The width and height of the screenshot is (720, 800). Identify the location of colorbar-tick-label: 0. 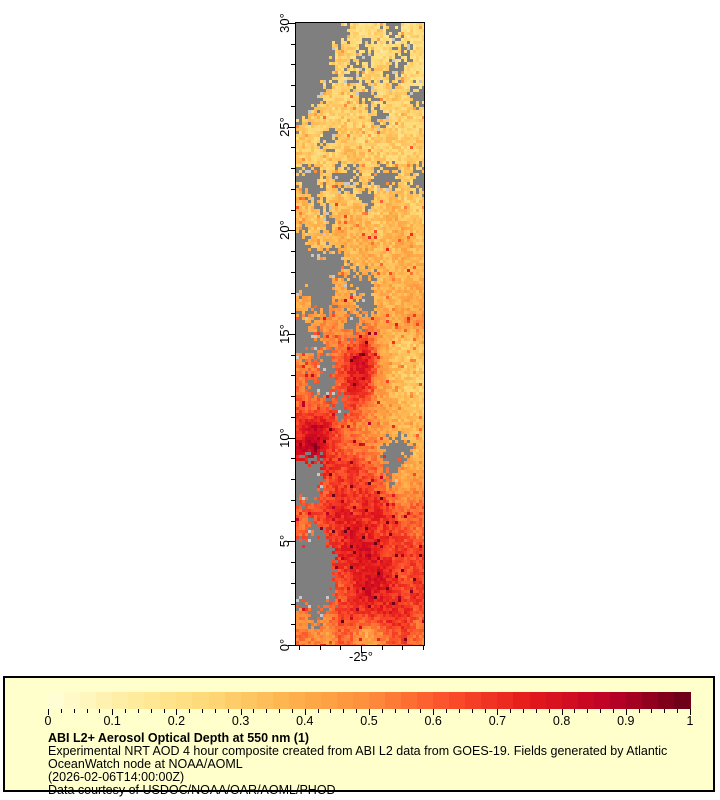
(48, 721).